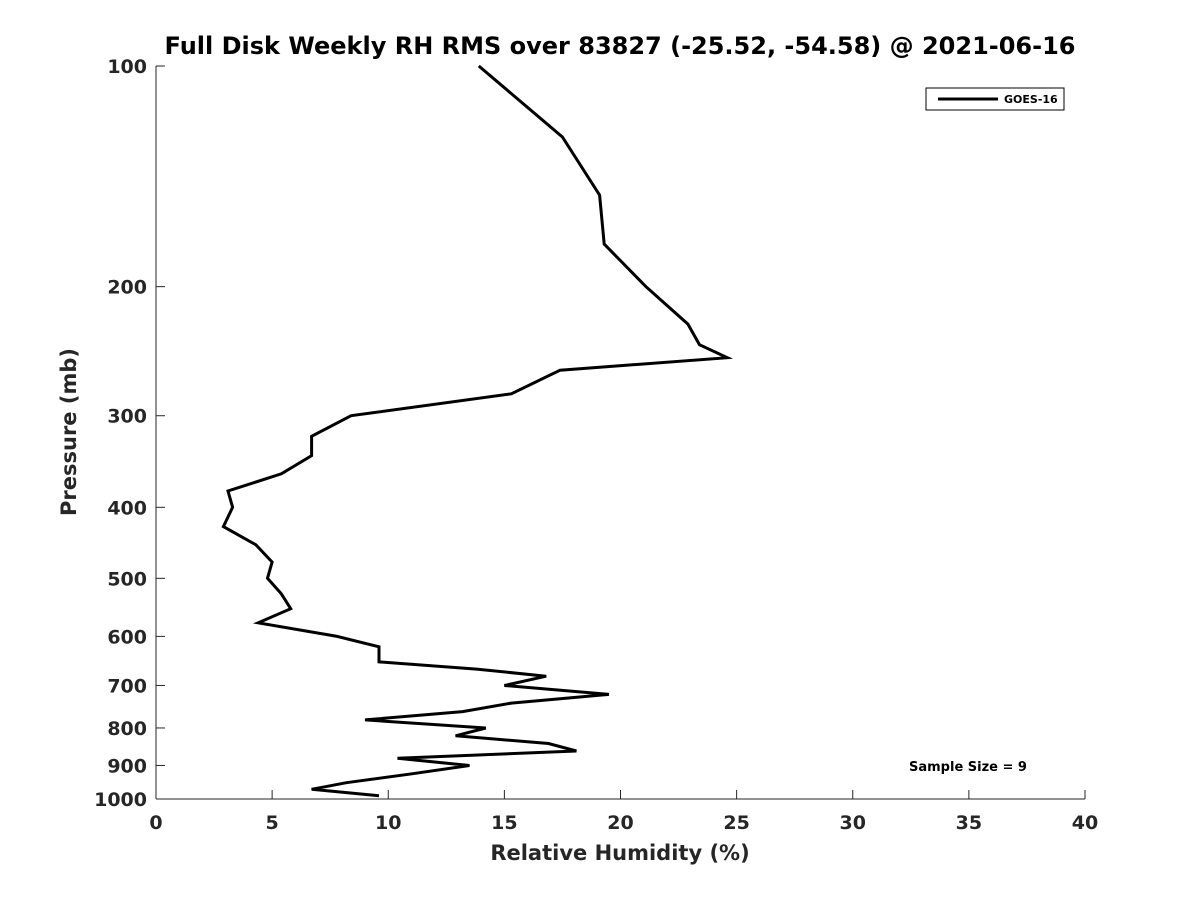  Describe the element at coordinates (620, 823) in the screenshot. I see `x-tick-label: 20` at that location.